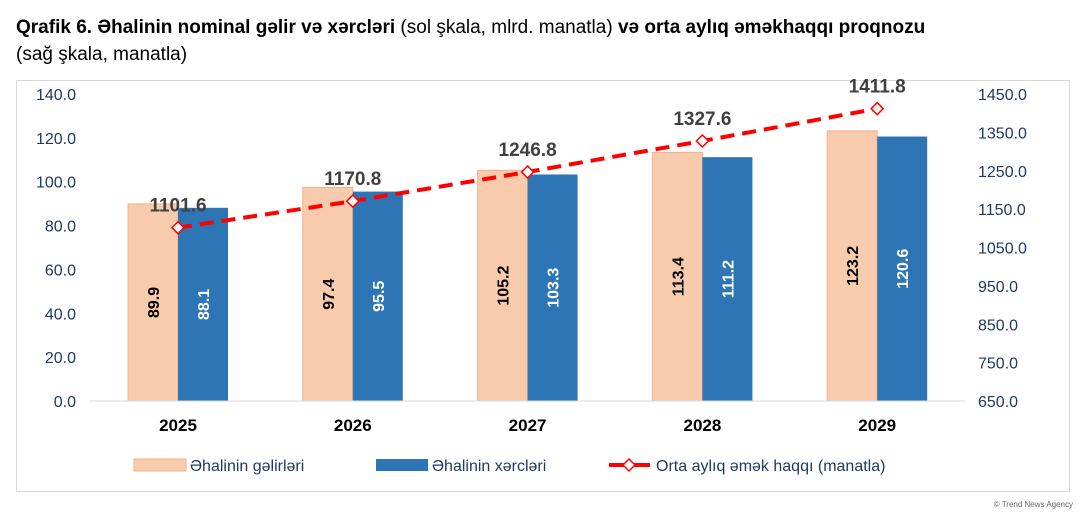  I want to click on left-axis-tick: 40.0, so click(60, 314).